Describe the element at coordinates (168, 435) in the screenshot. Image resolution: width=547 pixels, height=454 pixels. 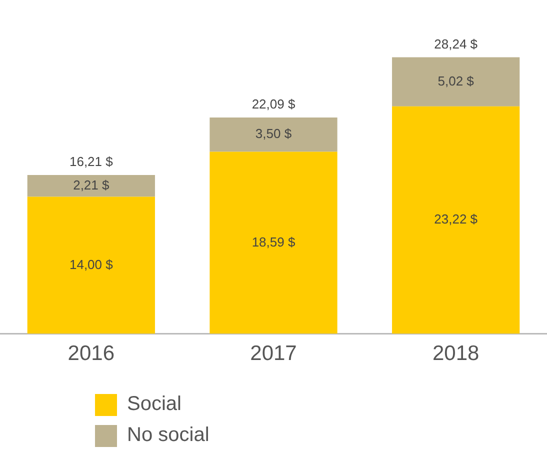
I see `legend-label: No social` at that location.